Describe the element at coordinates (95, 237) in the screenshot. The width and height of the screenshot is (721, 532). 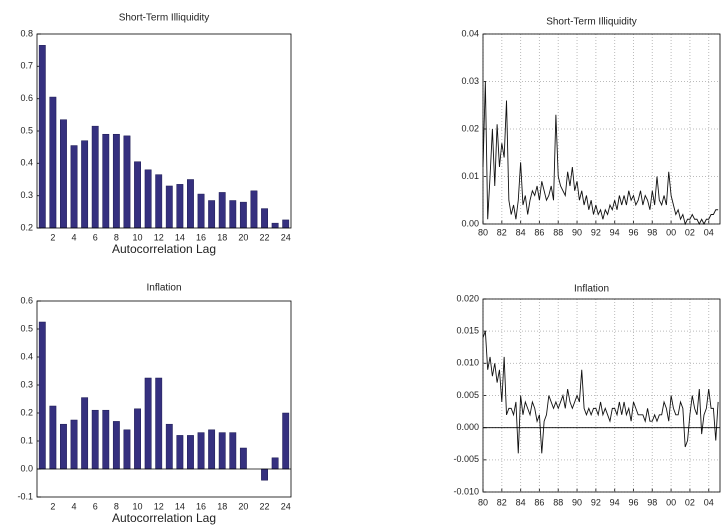
I see `x-tick-label: 6` at that location.